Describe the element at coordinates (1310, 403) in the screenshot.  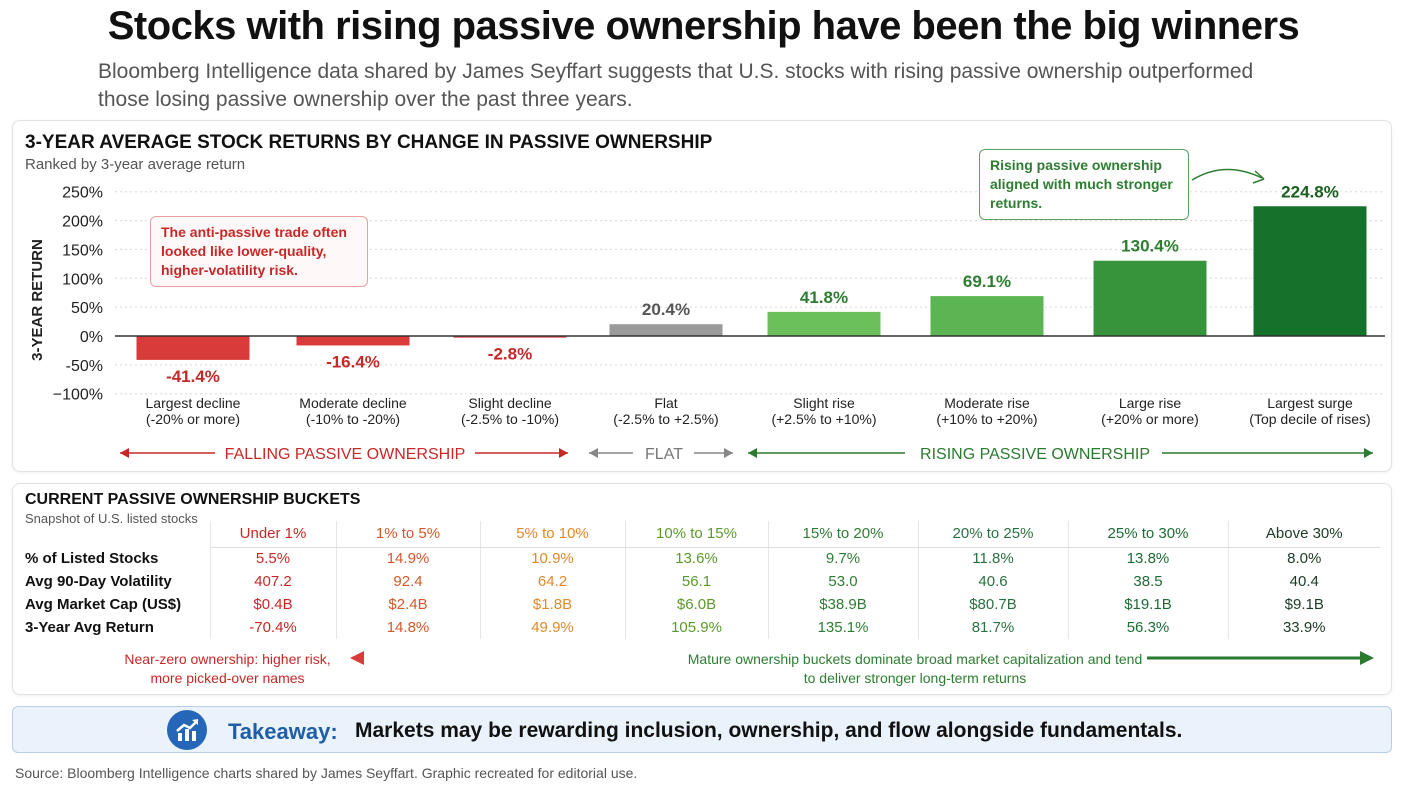
I see `category-label: Largest surge` at that location.